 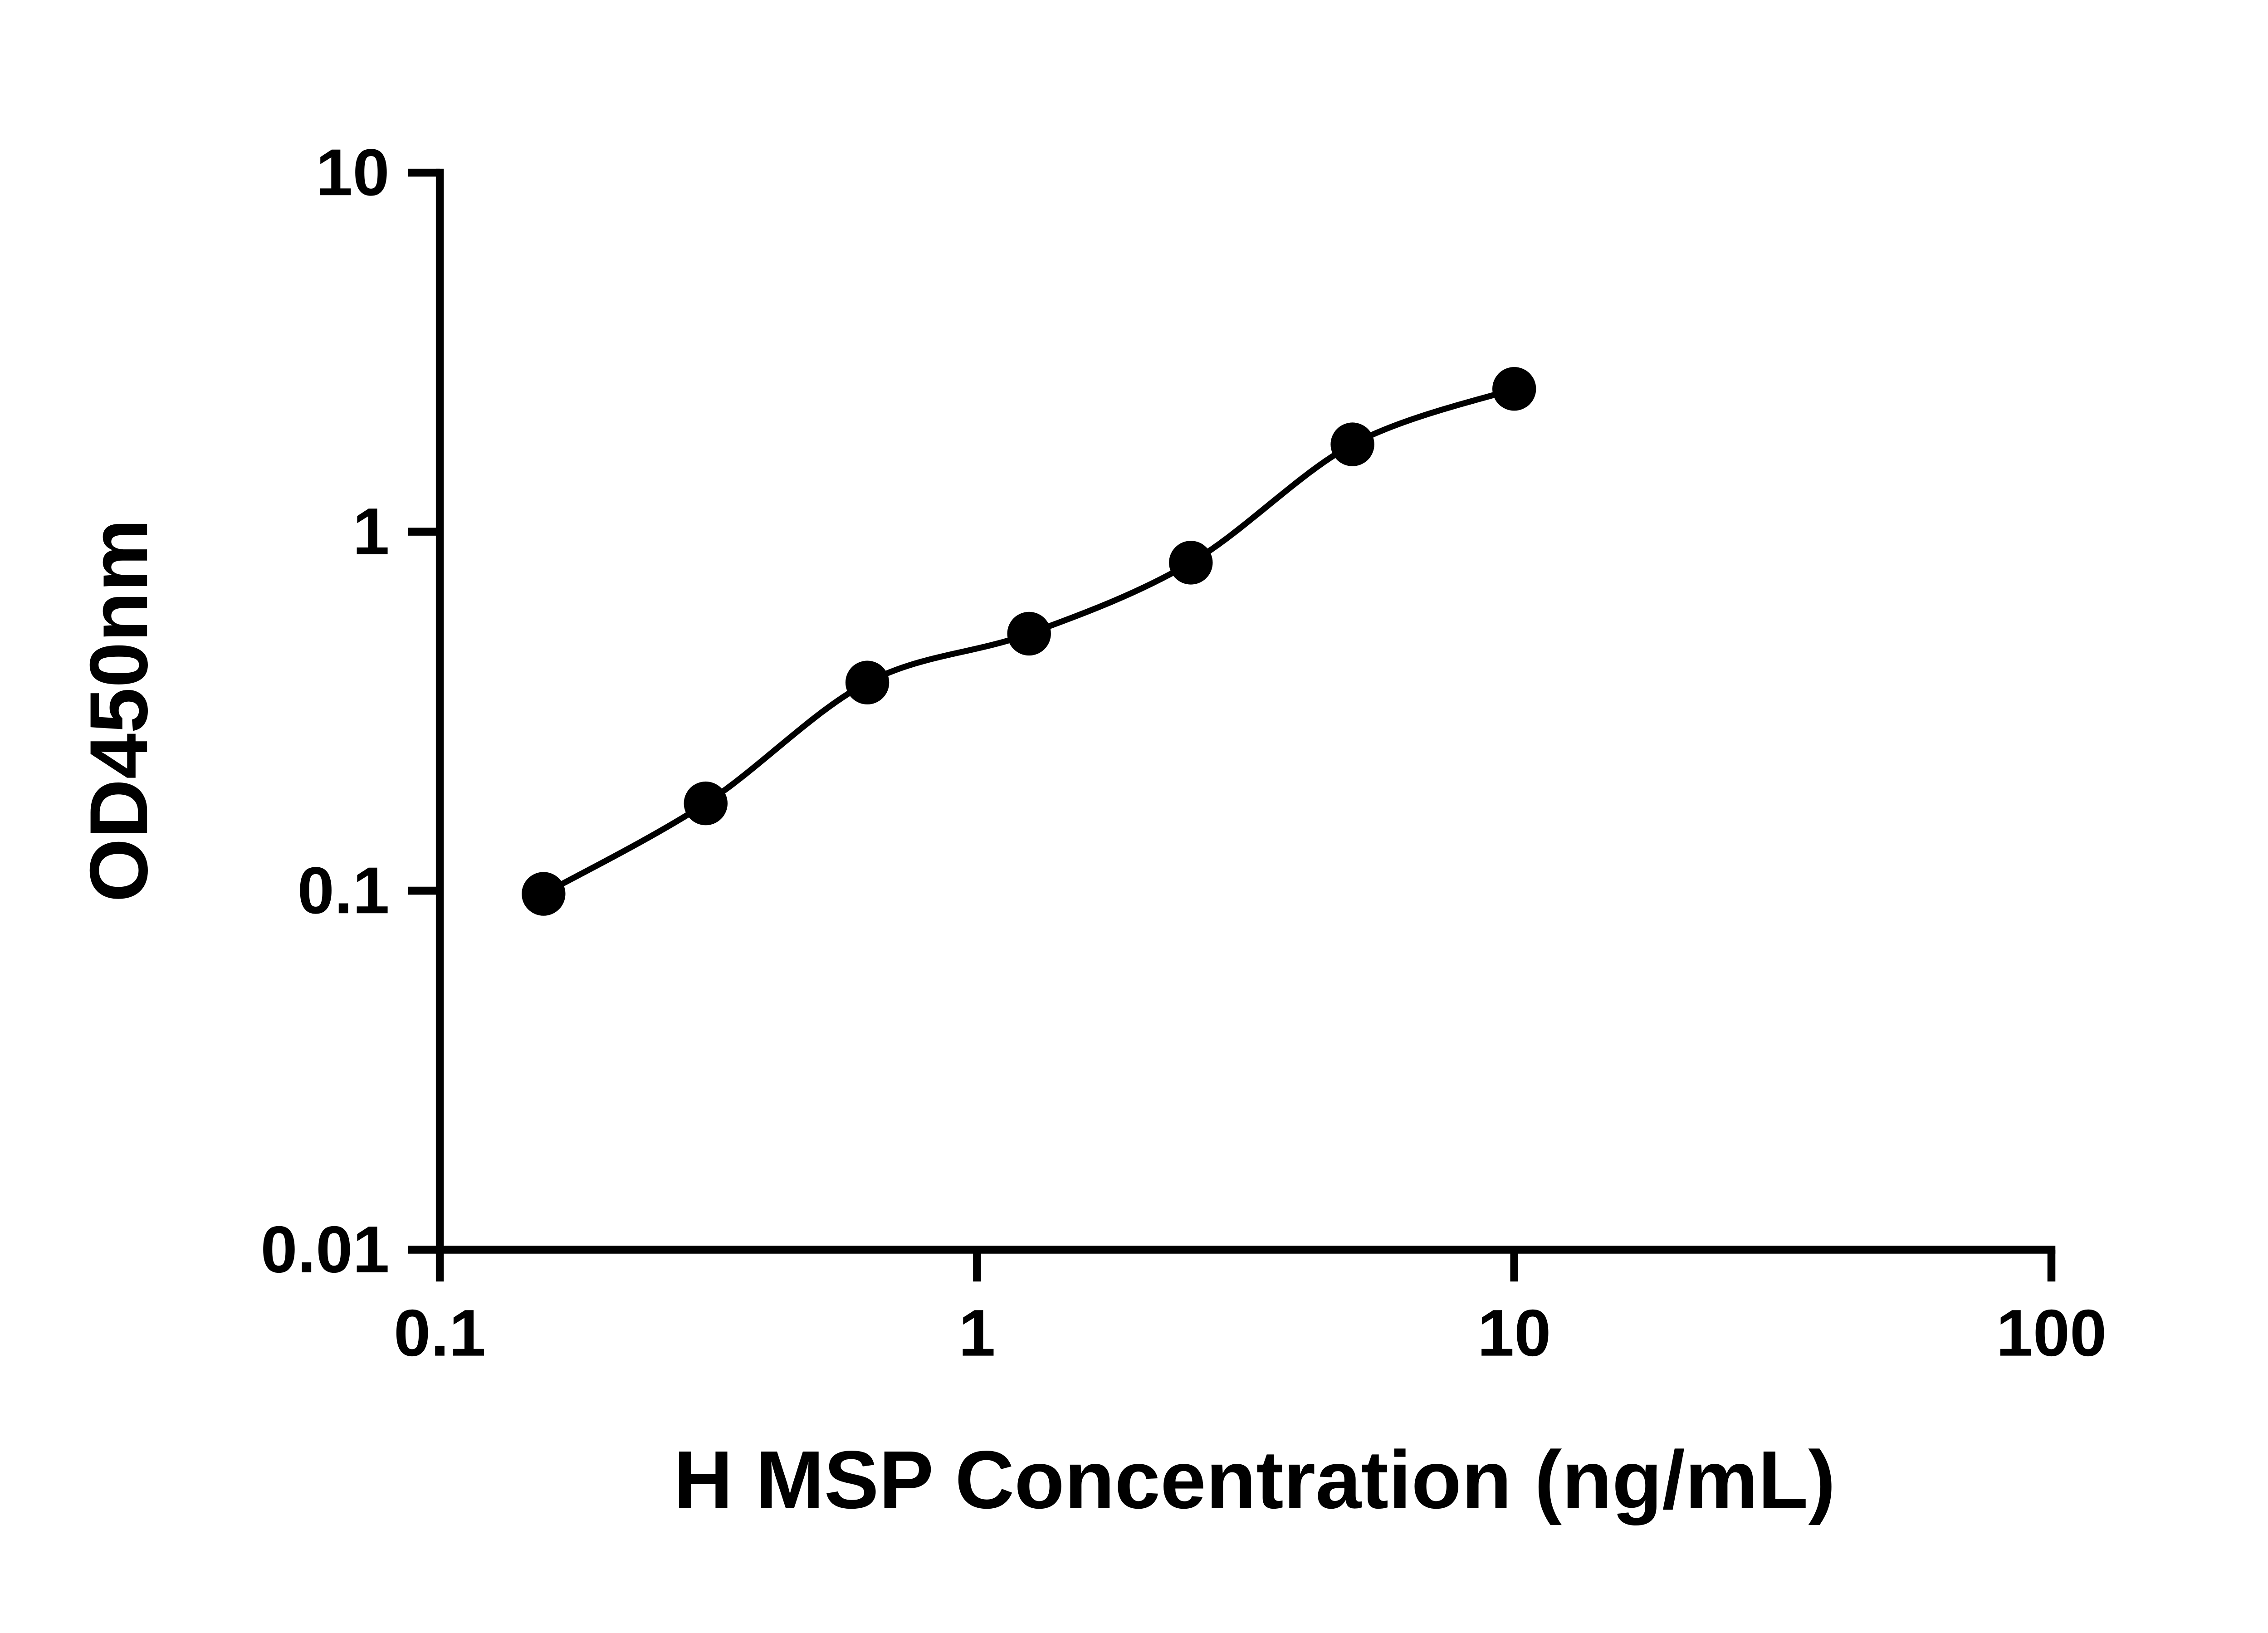 I want to click on y-tick-label: 0.01, so click(x=325, y=1249).